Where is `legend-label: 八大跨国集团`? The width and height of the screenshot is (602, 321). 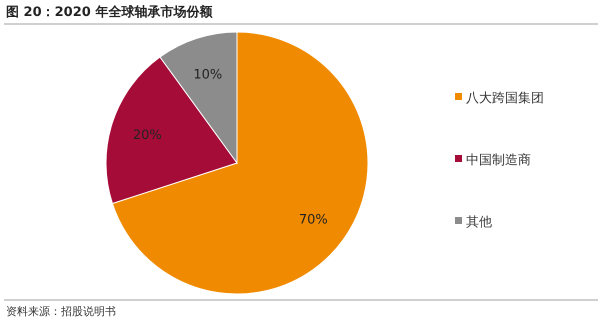 legend-label: 八大跨国集团 is located at coordinates (505, 98).